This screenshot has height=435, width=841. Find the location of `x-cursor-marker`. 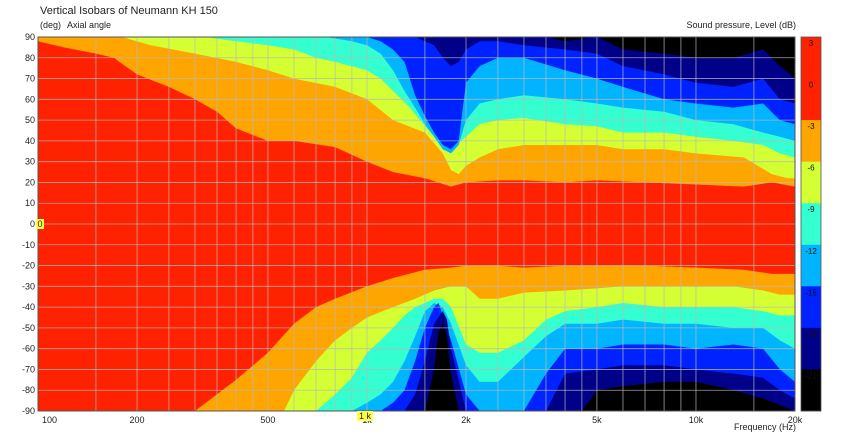

x-cursor-marker is located at coordinates (364, 416).